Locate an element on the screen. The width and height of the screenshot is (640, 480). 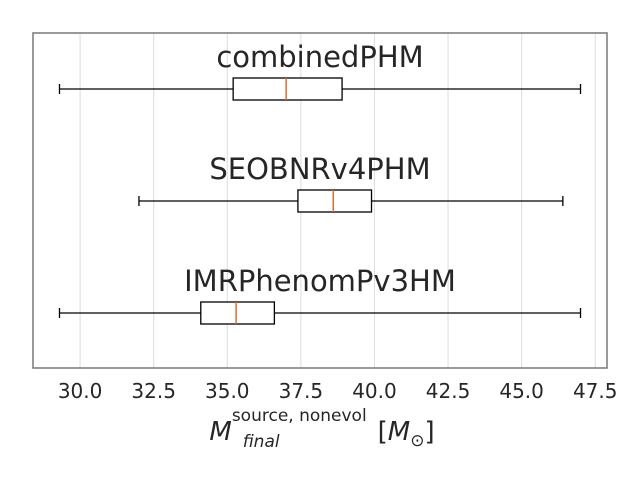
boxplot-label: SEOBNRv4PHM is located at coordinates (319, 169).